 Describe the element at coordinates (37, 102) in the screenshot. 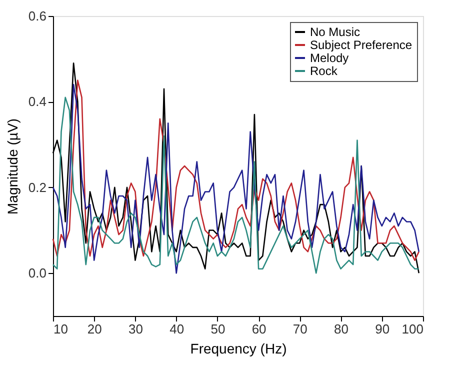

I see `y-tick-label: 0.4` at that location.